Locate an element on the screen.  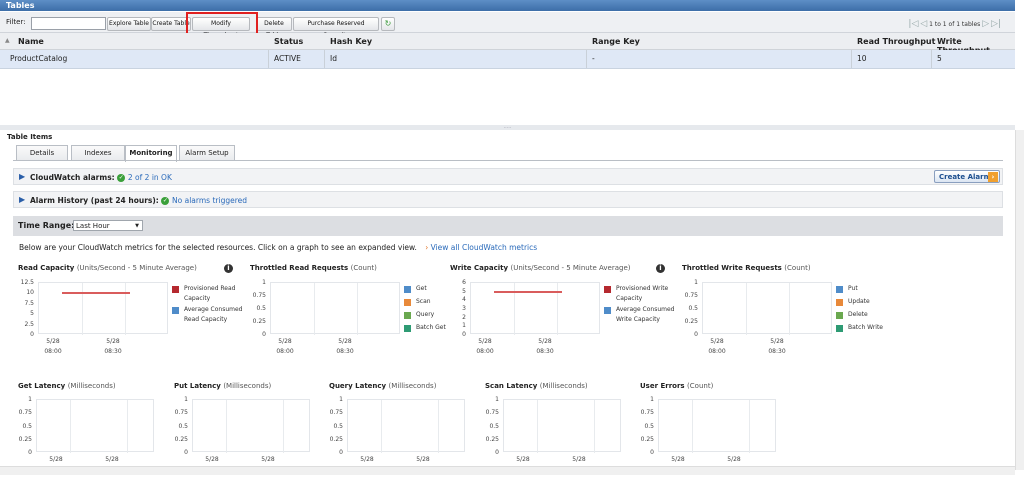
col-read-throughput: Read Throughput is located at coordinates (896, 41).